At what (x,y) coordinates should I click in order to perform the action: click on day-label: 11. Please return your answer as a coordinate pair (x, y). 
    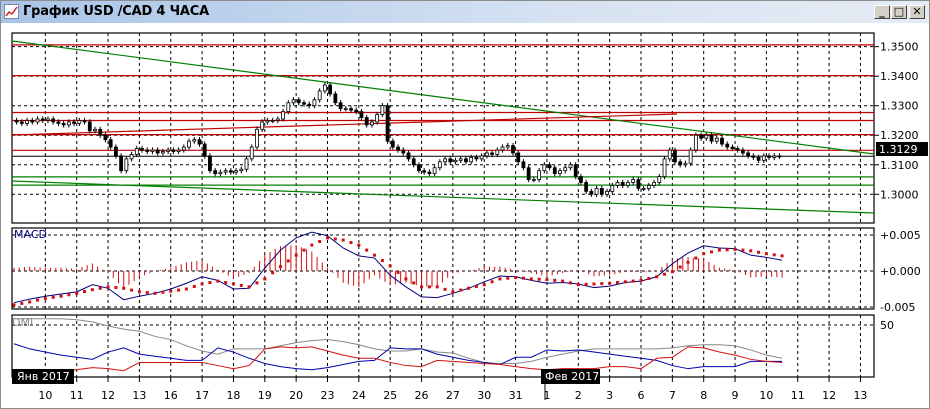
    Looking at the image, I should click on (798, 395).